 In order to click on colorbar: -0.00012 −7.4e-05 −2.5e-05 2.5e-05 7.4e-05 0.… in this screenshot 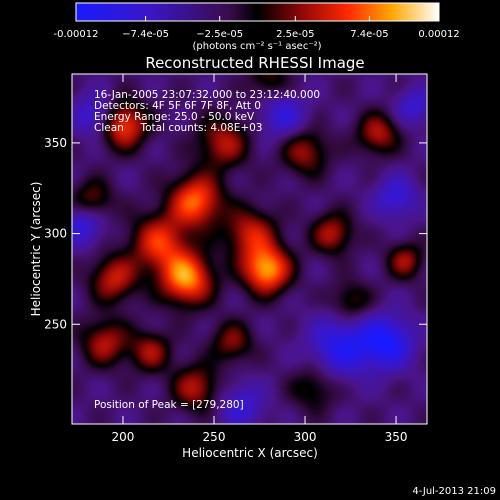, I will do `click(257, 27)`.